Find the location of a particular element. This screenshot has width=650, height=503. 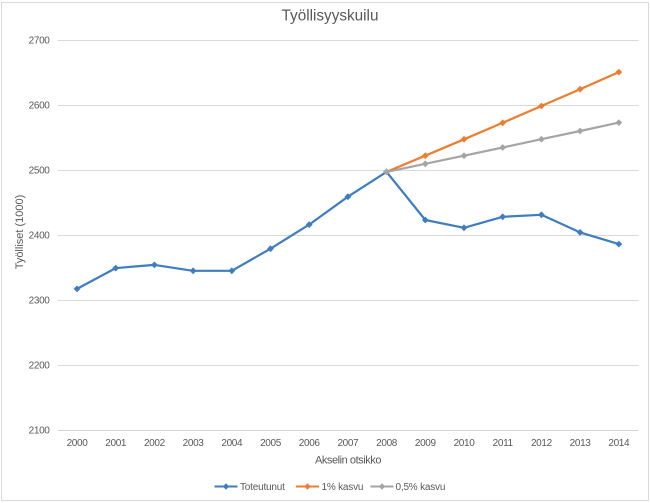

svg-text: 2007 is located at coordinates (348, 443).